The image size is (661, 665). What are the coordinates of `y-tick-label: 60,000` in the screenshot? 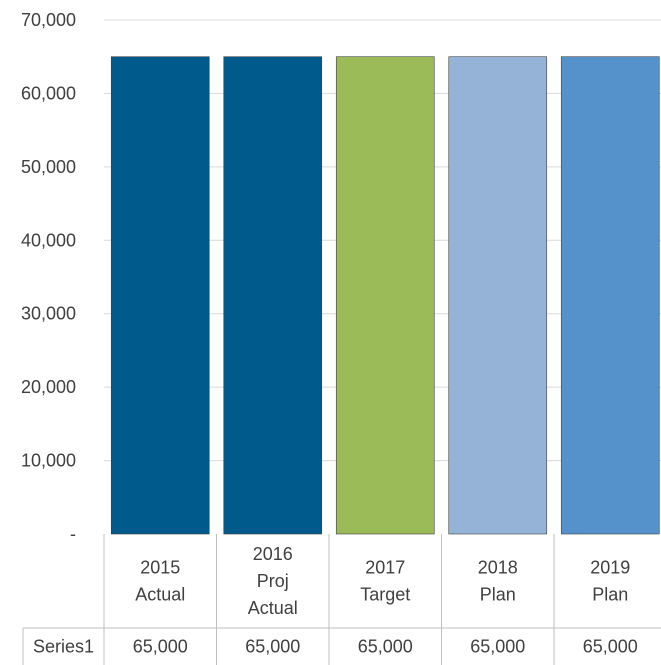 It's located at (48, 93).